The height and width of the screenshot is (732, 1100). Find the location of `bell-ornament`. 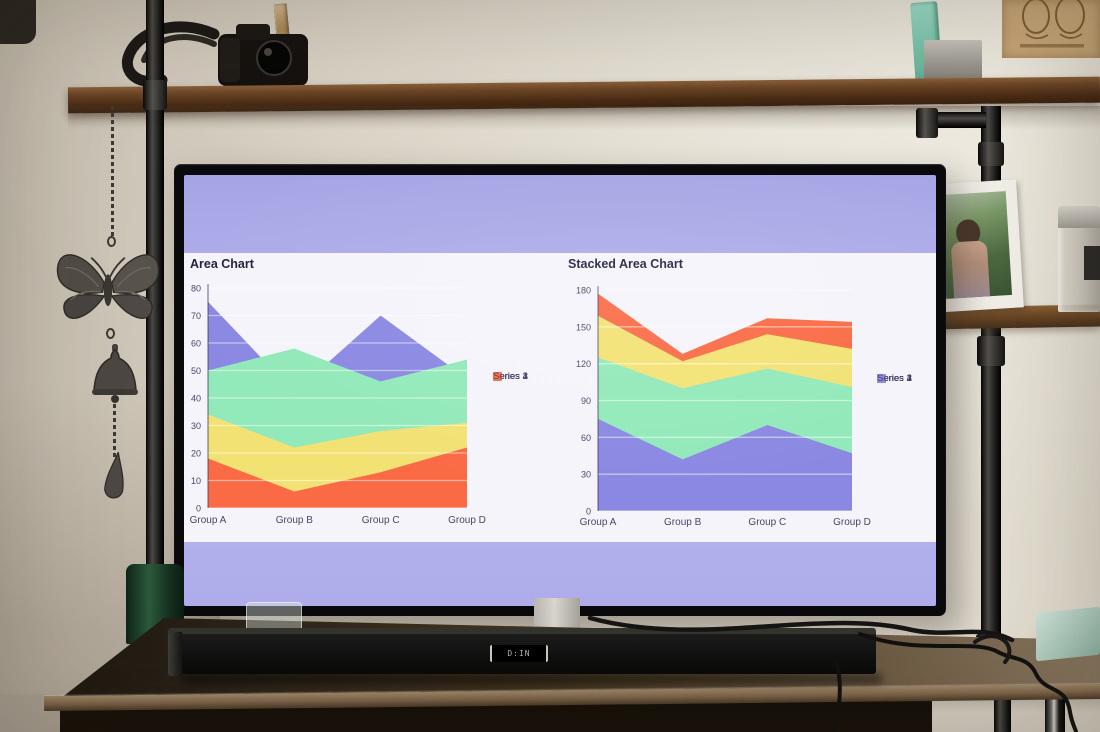

bell-ornament is located at coordinates (115, 373).